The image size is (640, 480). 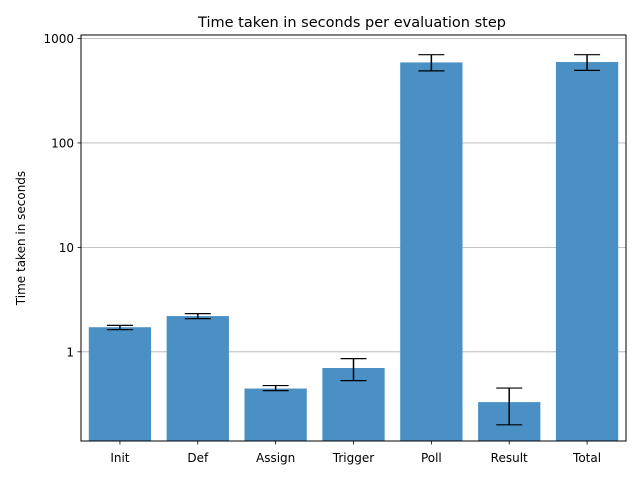 What do you see at coordinates (21, 238) in the screenshot?
I see `y-axis-label: Time taken in seconds` at bounding box center [21, 238].